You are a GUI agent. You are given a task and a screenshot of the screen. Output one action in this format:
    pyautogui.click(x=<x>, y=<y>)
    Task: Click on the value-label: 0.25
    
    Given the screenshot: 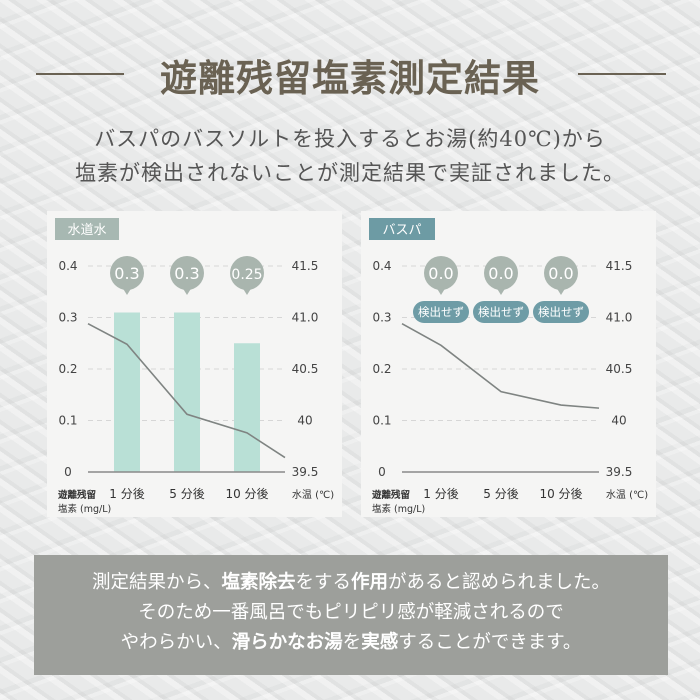 What is the action you would take?
    pyautogui.click(x=246, y=275)
    